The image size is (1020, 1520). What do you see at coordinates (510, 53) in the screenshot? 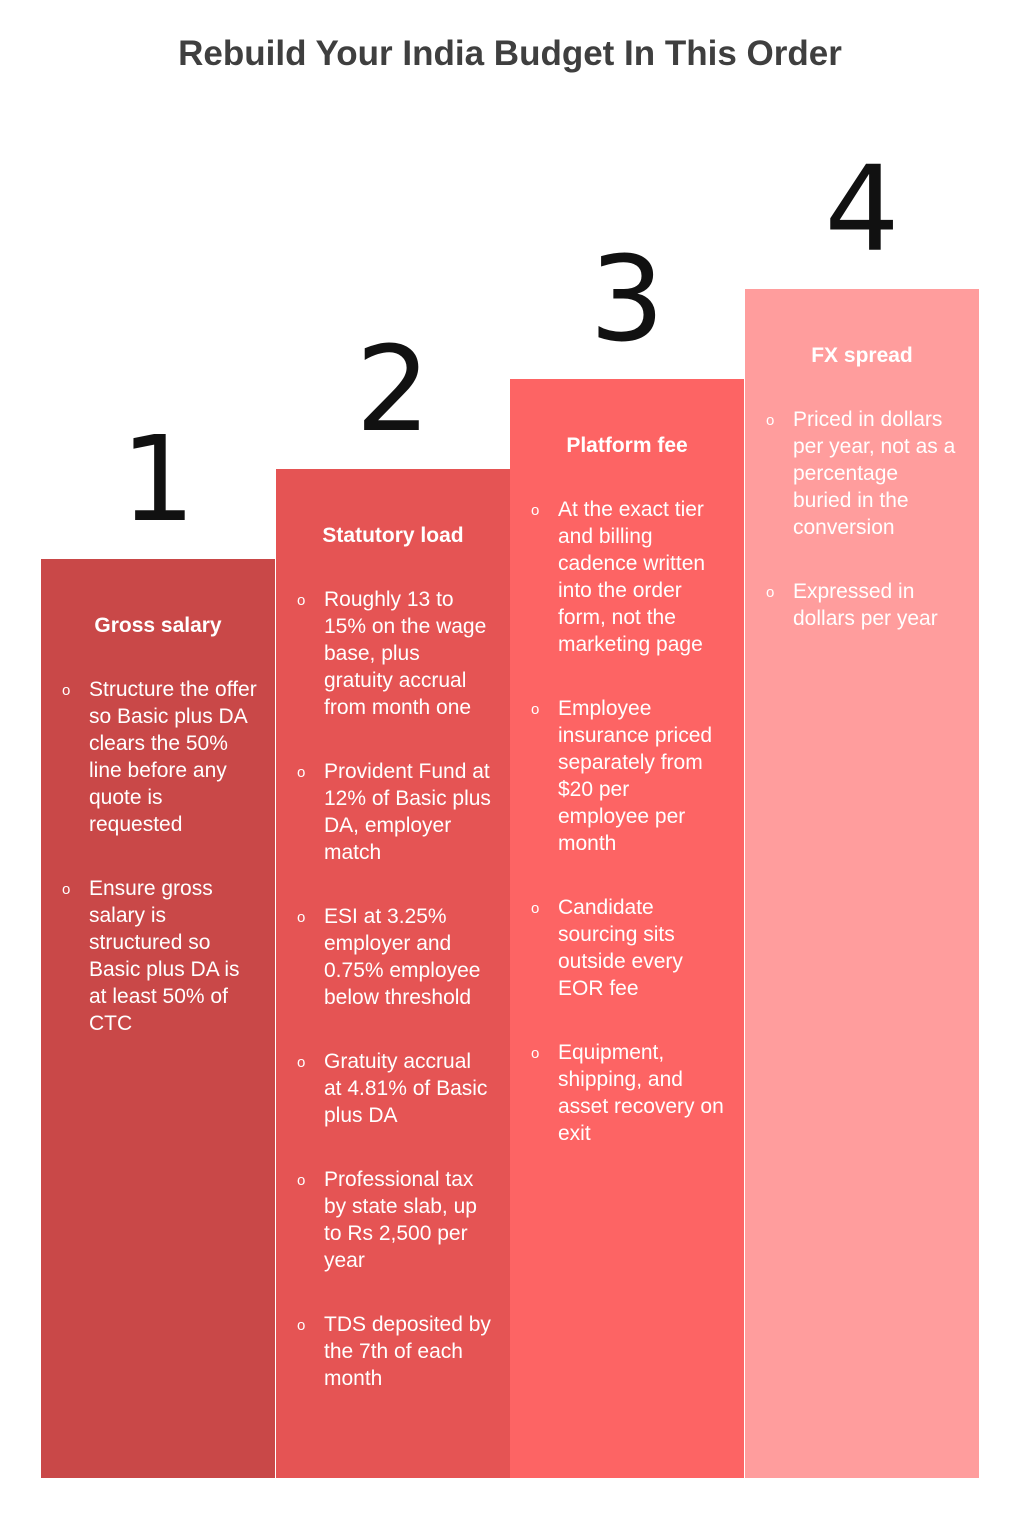
I see `page-title: Rebuild Your India Budget In This Order` at bounding box center [510, 53].